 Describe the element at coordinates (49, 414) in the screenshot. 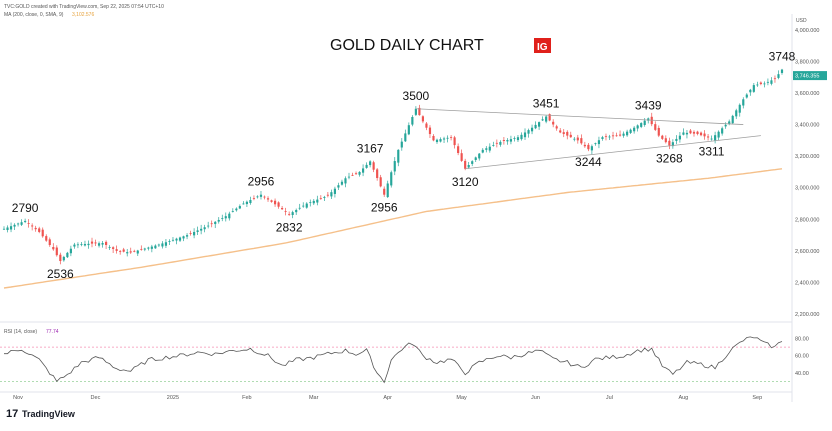

I see `tradingview-brand: TradingView` at that location.